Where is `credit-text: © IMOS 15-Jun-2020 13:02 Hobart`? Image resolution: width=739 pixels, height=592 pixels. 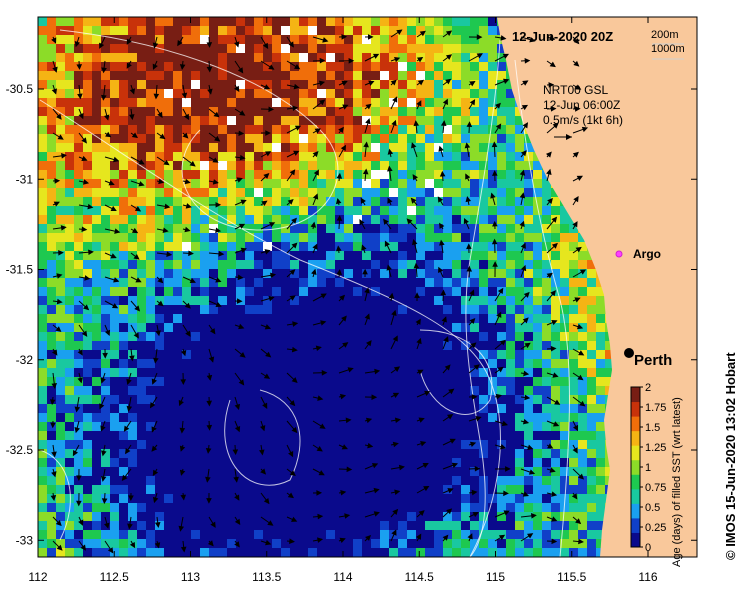
credit-text: © IMOS 15-Jun-2020 13:02 Hobart is located at coordinates (730, 456).